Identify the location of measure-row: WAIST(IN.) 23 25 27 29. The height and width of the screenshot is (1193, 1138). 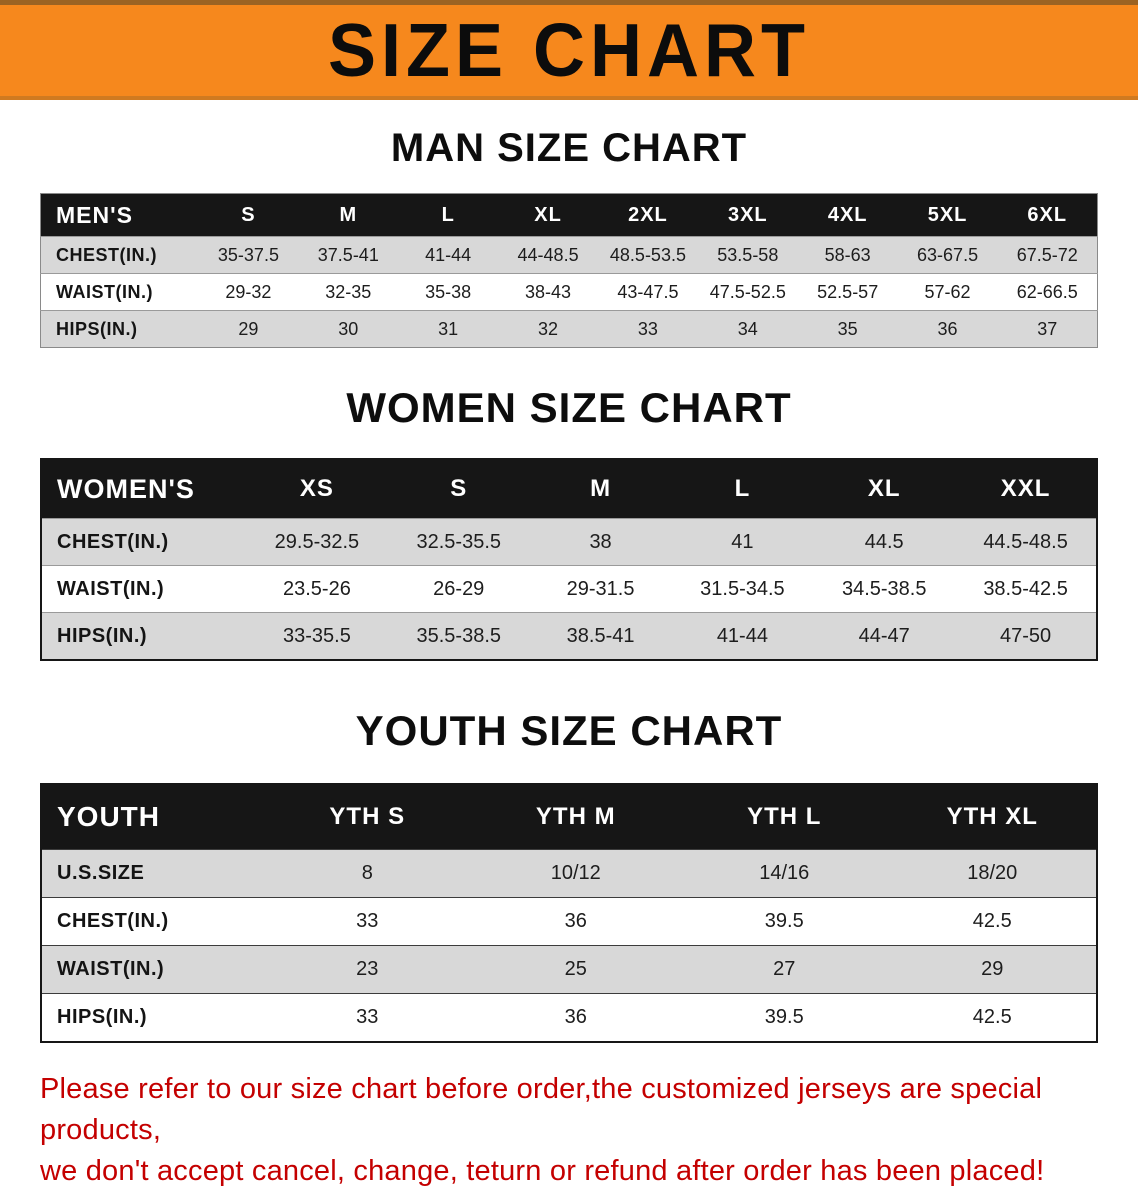
(569, 969).